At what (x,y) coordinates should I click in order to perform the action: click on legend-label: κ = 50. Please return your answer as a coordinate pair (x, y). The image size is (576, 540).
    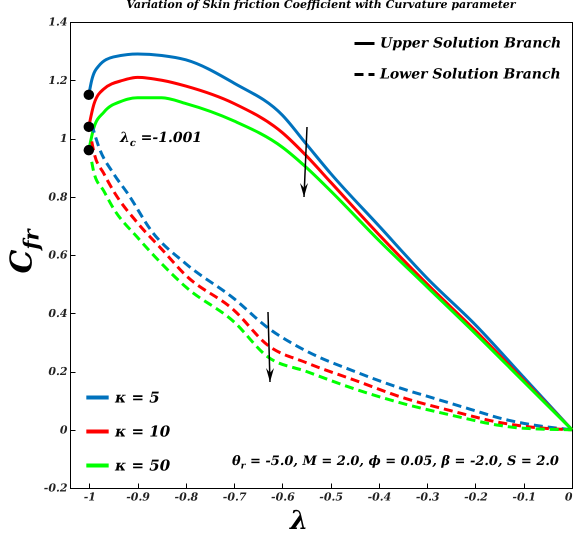
    Looking at the image, I should click on (142, 465).